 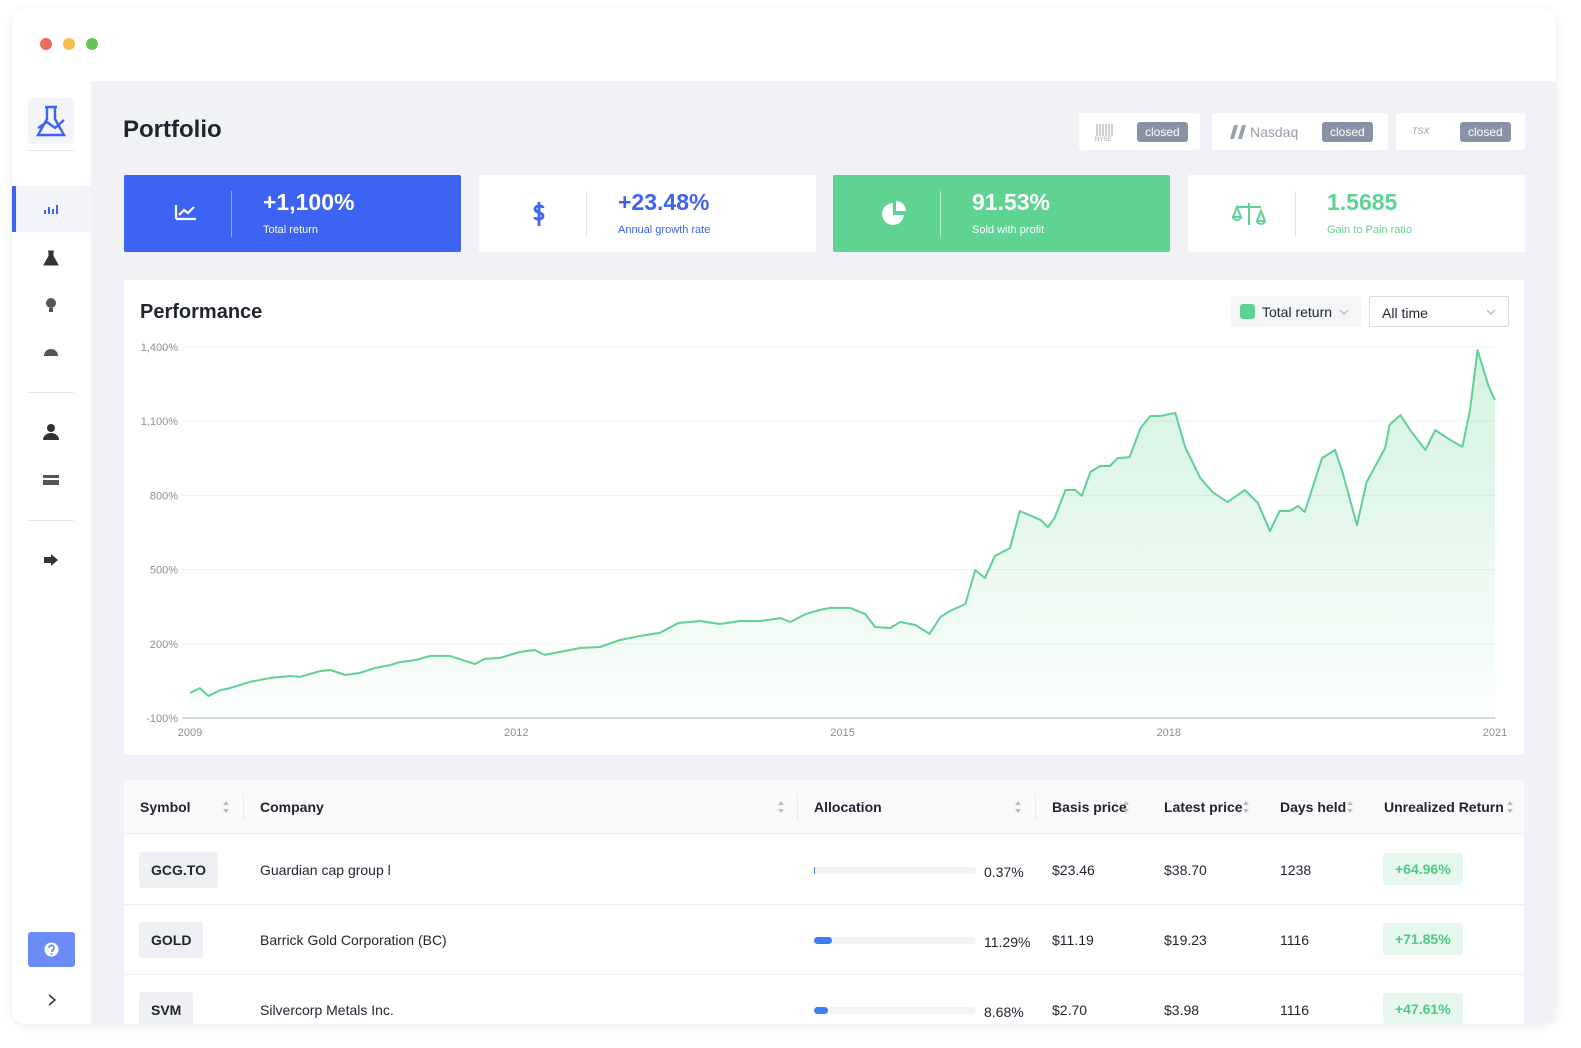 I want to click on stat-card: 91.53% Sold with profit, so click(x=1001, y=213).